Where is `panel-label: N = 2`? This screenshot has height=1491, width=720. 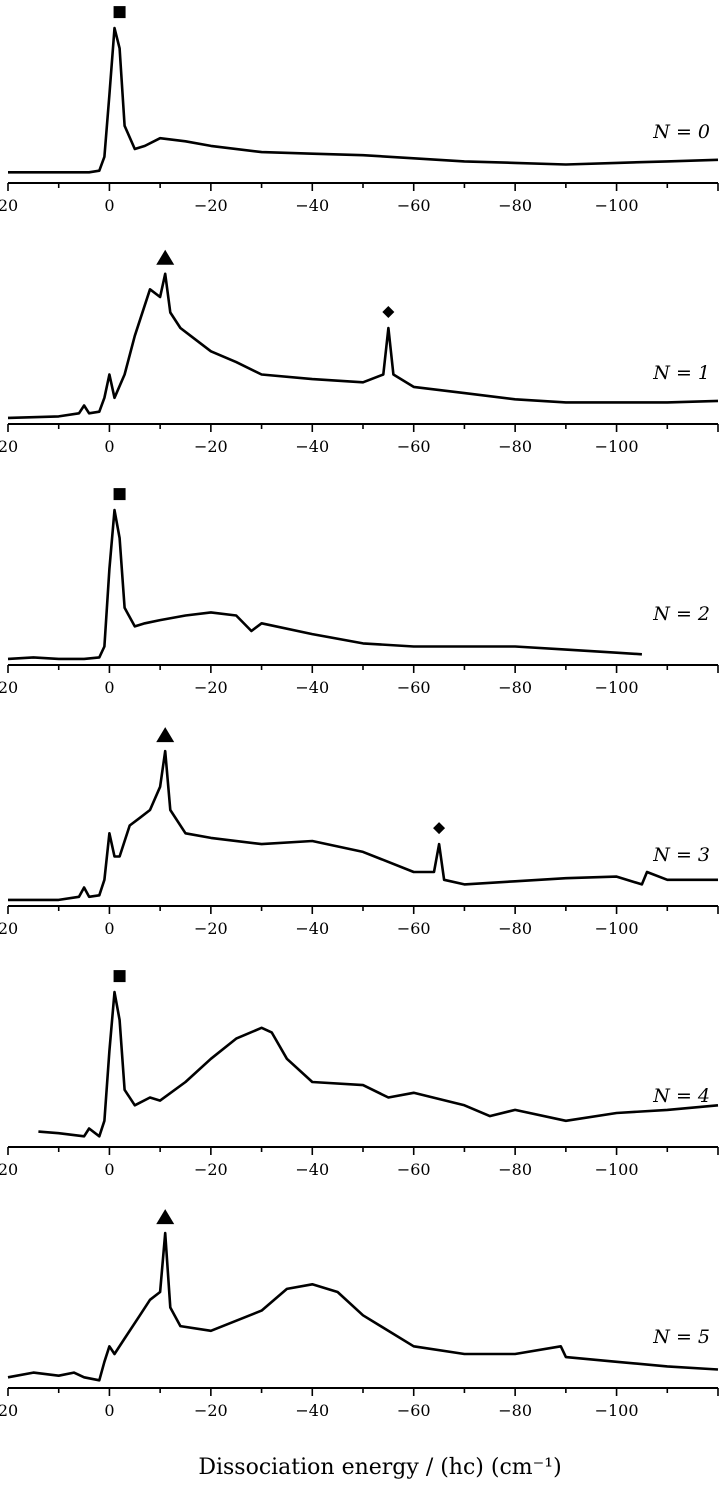 panel-label: N = 2 is located at coordinates (681, 614).